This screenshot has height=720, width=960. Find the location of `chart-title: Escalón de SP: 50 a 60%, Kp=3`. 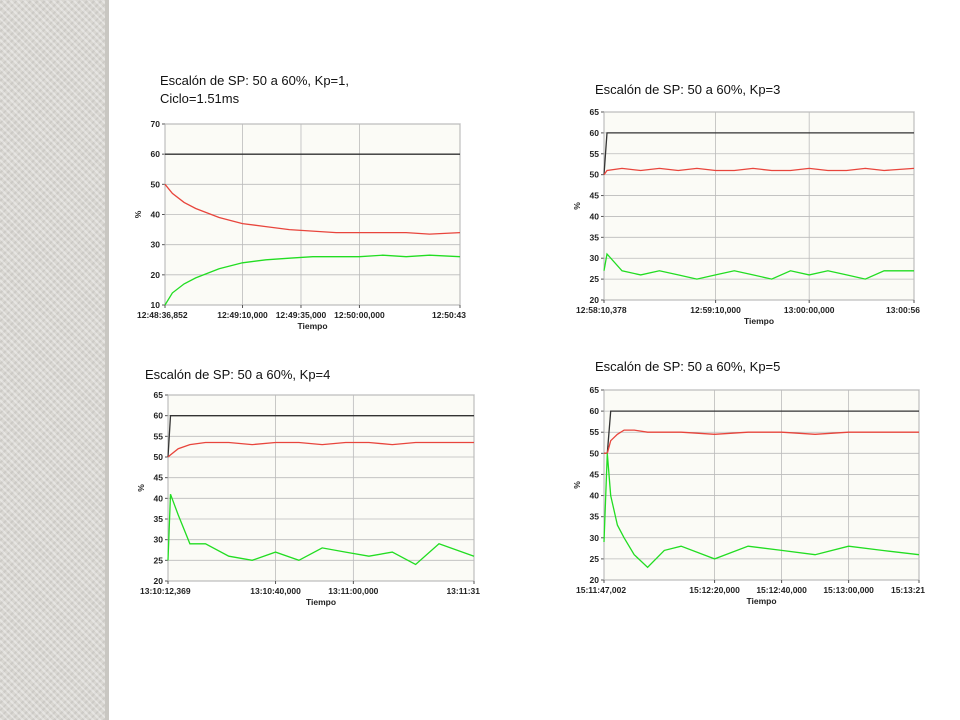

chart-title: Escalón de SP: 50 a 60%, Kp=3 is located at coordinates (688, 89).